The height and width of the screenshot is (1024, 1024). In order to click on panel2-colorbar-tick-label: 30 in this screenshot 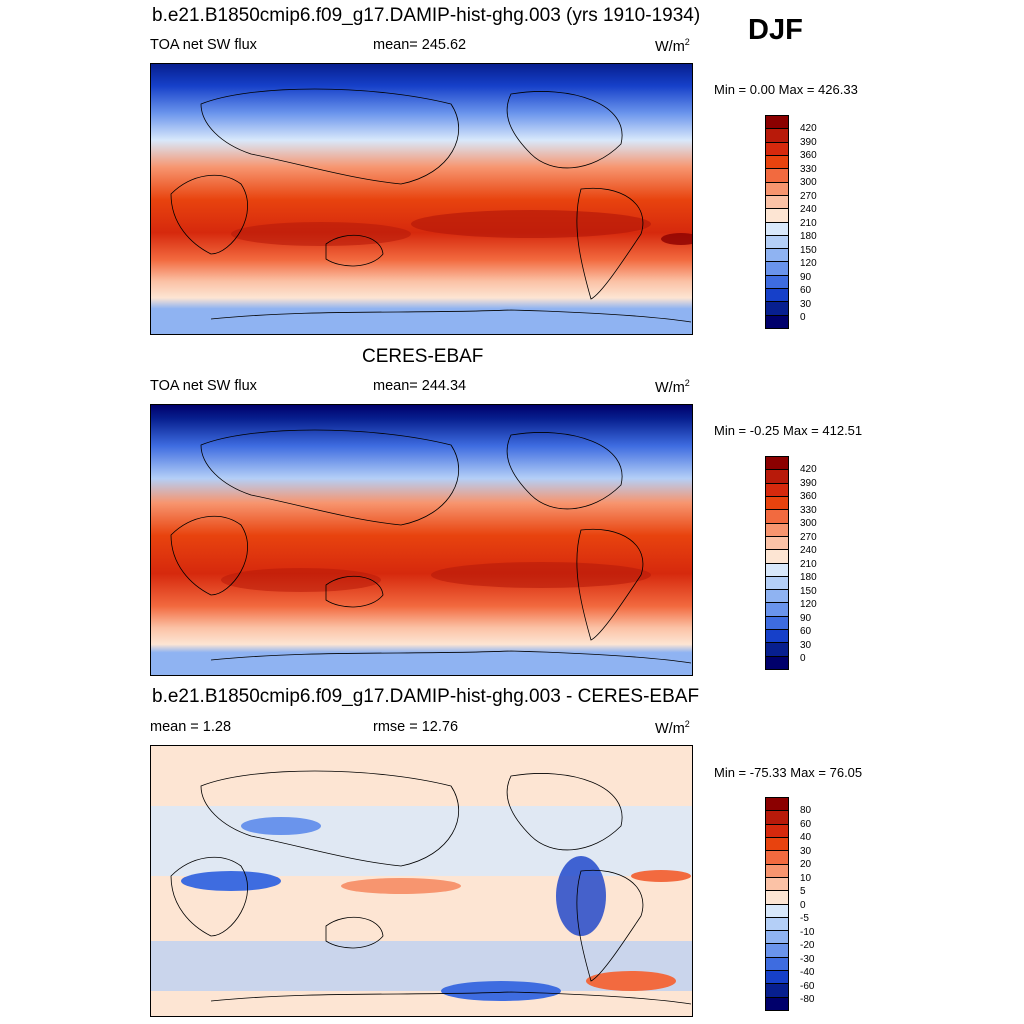, I will do `click(806, 645)`.